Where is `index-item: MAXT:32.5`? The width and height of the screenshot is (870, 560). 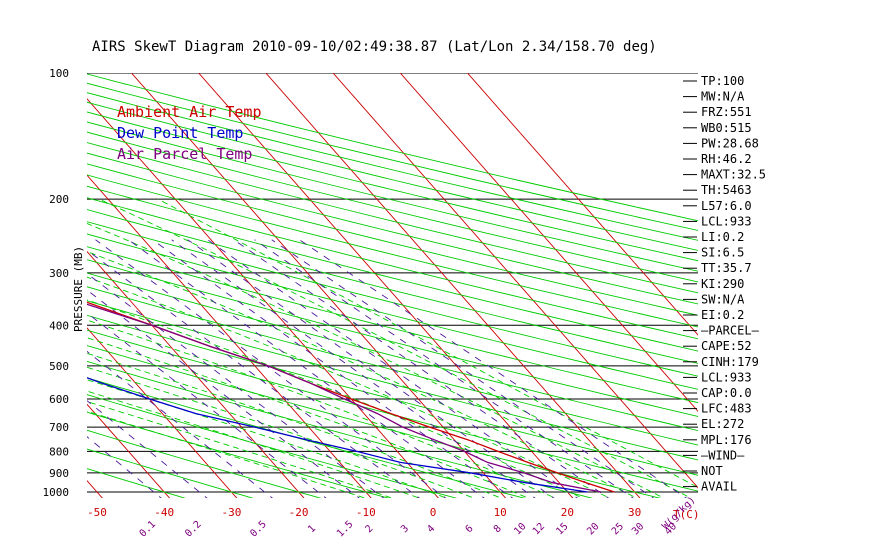 index-item: MAXT:32.5 is located at coordinates (733, 175).